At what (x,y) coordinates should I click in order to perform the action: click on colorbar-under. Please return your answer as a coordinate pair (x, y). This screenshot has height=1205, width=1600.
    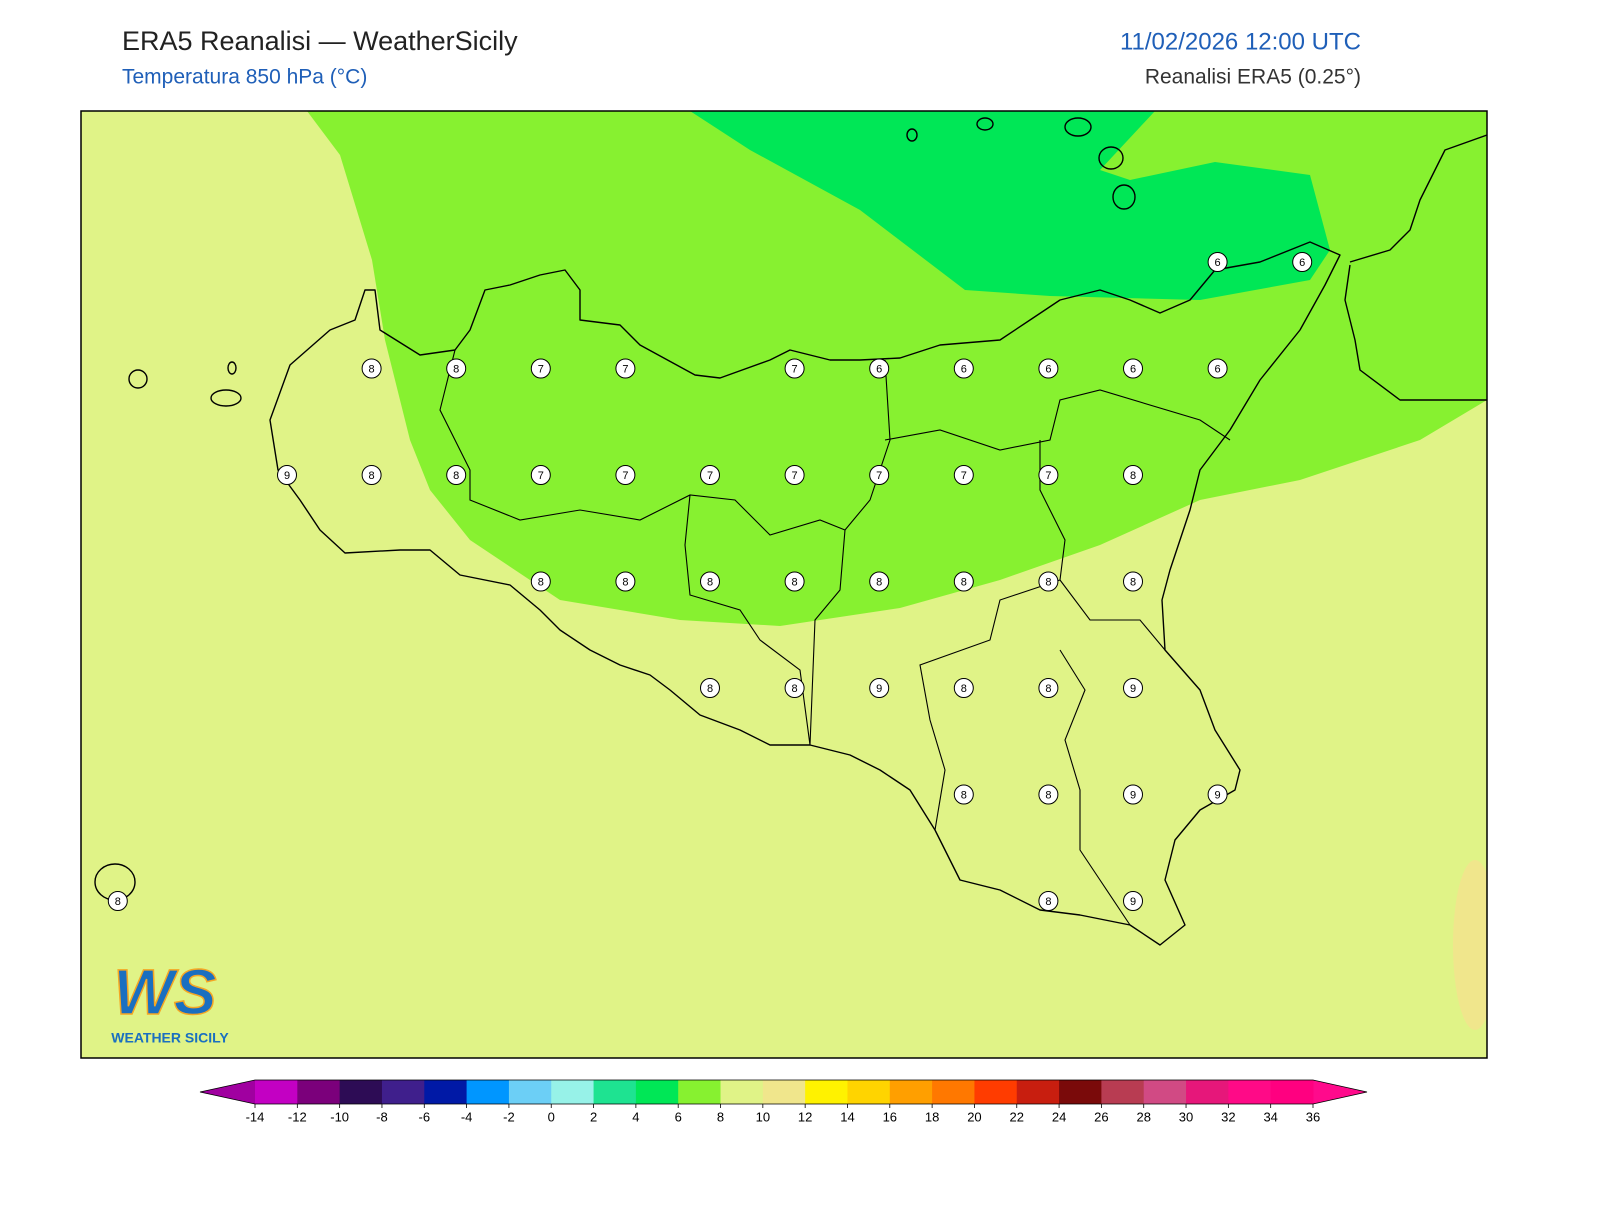
    Looking at the image, I should click on (227, 1092).